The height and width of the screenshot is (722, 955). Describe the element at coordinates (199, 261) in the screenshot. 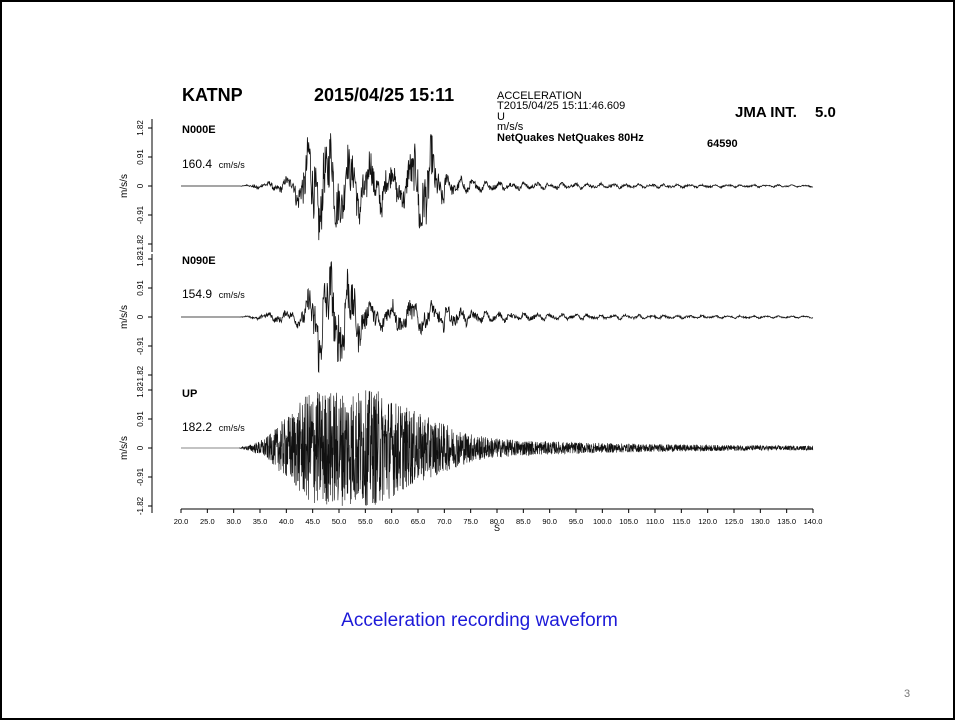

I see `channel-name: N090E` at that location.